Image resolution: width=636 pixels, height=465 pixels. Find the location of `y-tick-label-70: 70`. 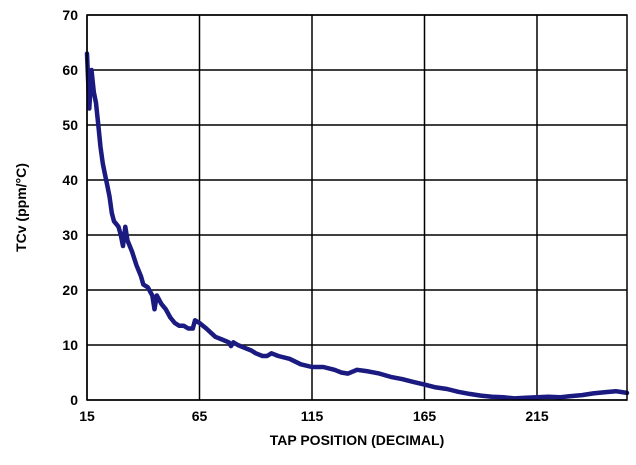

y-tick-label-70: 70 is located at coordinates (70, 15).